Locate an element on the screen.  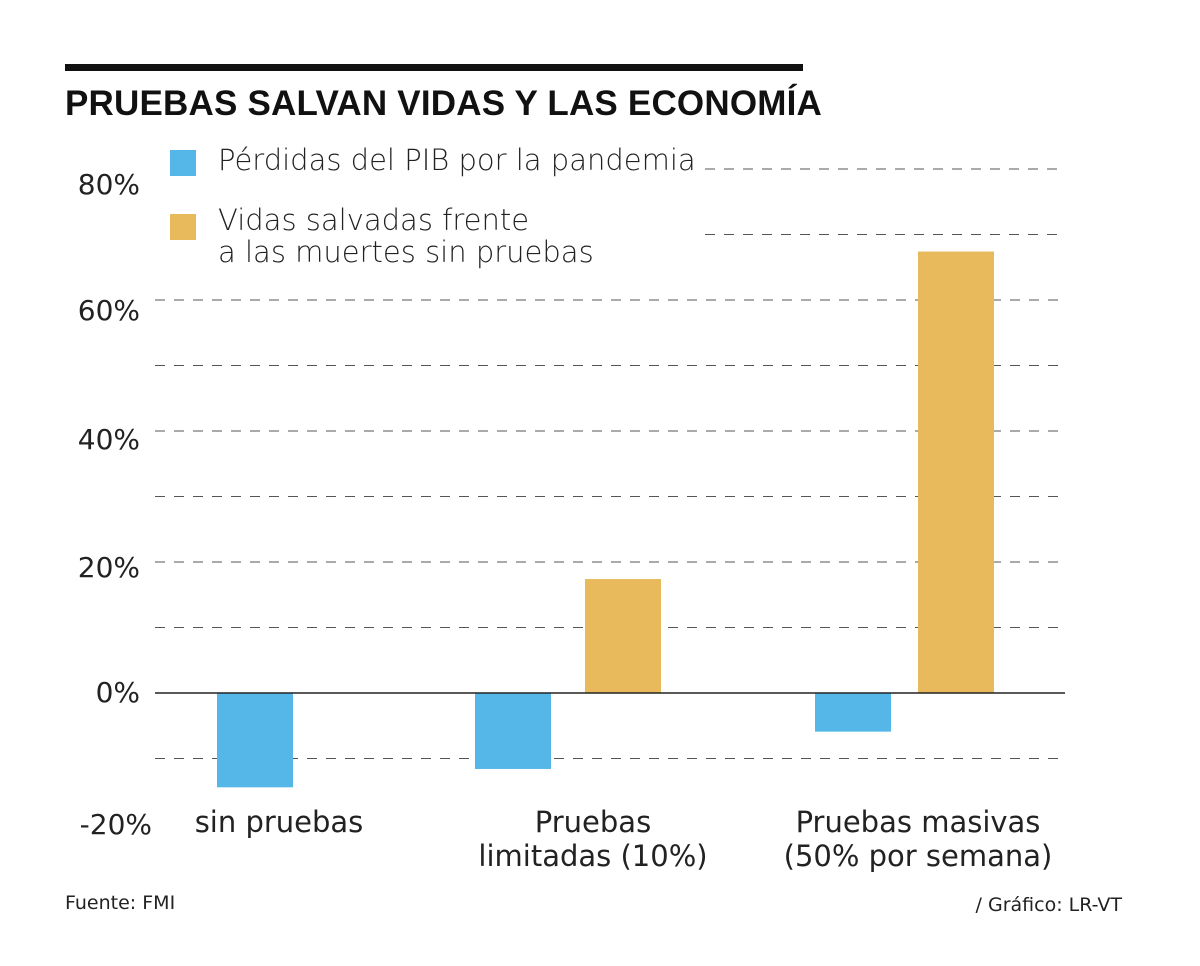
y-tick-label: -20% is located at coordinates (115, 824).